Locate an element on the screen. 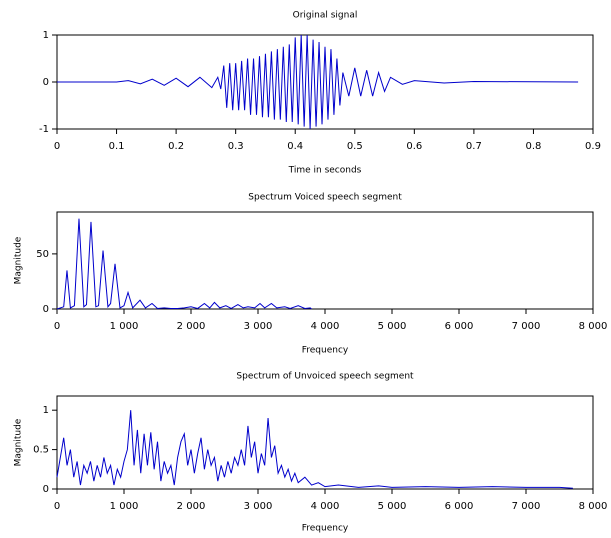 This screenshot has height=538, width=611. x-tick-label: 0.2 is located at coordinates (176, 146).